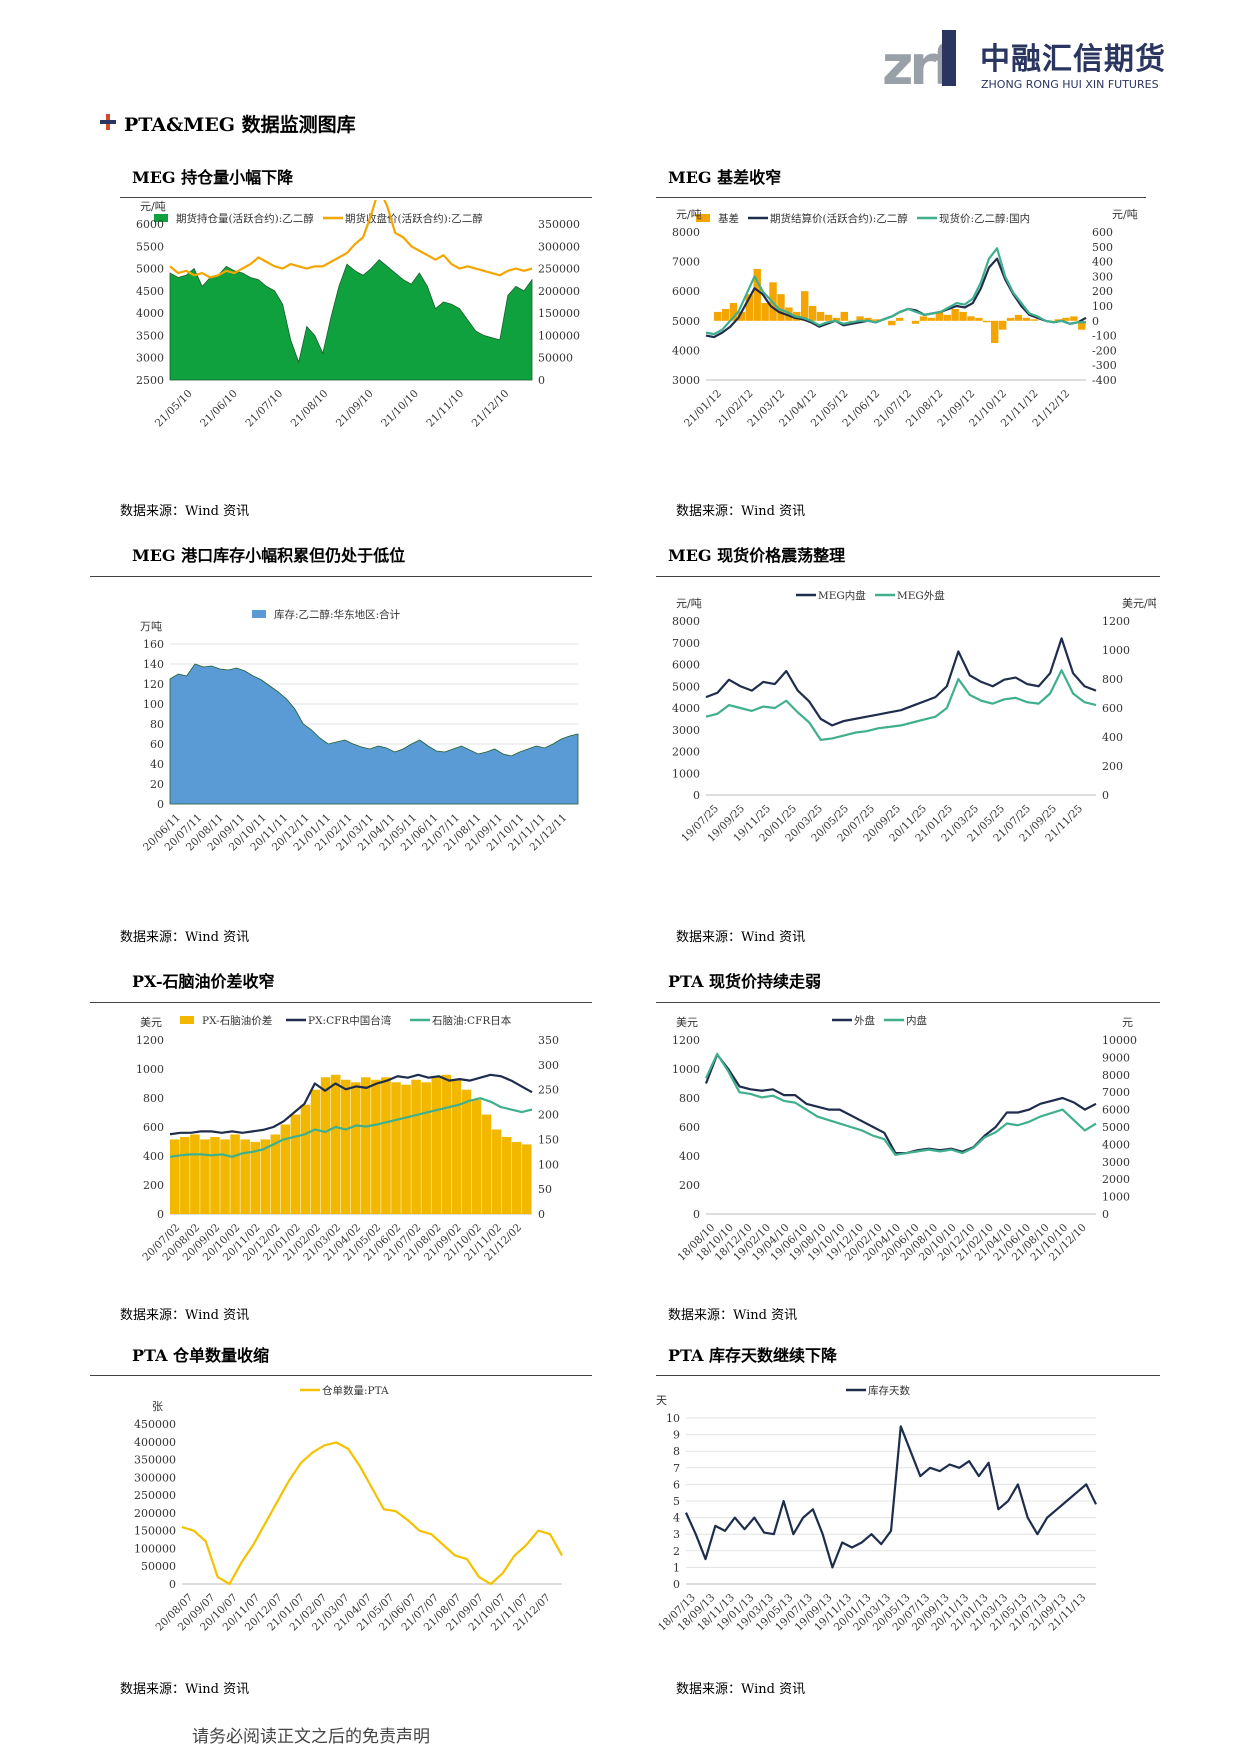 This screenshot has height=1753, width=1240. Describe the element at coordinates (318, 218) in the screenshot. I see `legend: 期货持仓量(活跃合约):乙二醇 期货收盘价(活跃合约):乙二醇` at that location.